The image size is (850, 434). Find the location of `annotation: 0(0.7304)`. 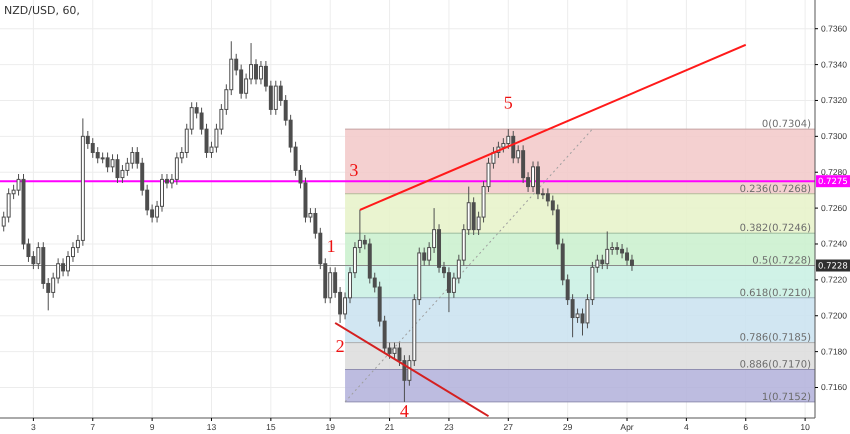

annotation: 0(0.7304) is located at coordinates (787, 124).